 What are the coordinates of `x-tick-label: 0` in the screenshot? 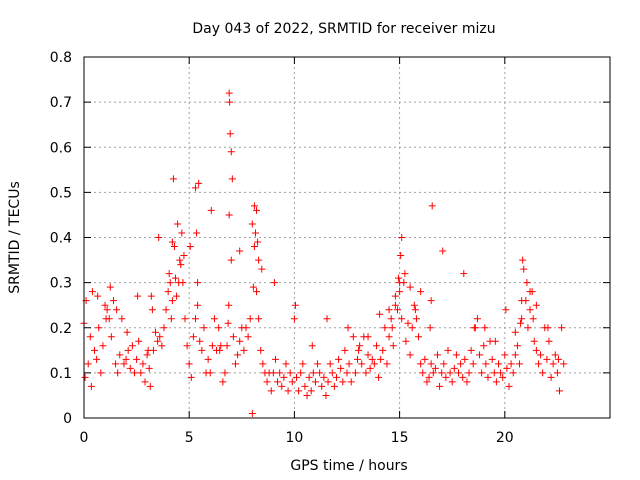 It's located at (84, 438).